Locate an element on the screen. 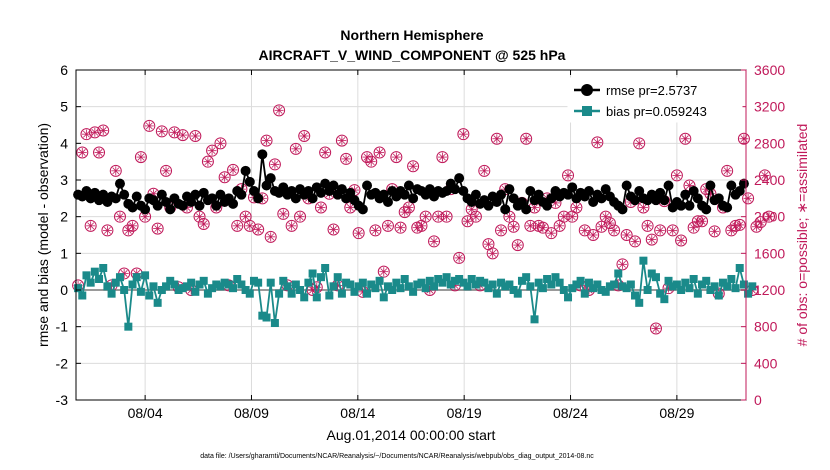 This screenshot has width=830, height=470. x-tick-label: 08/19 is located at coordinates (464, 413).